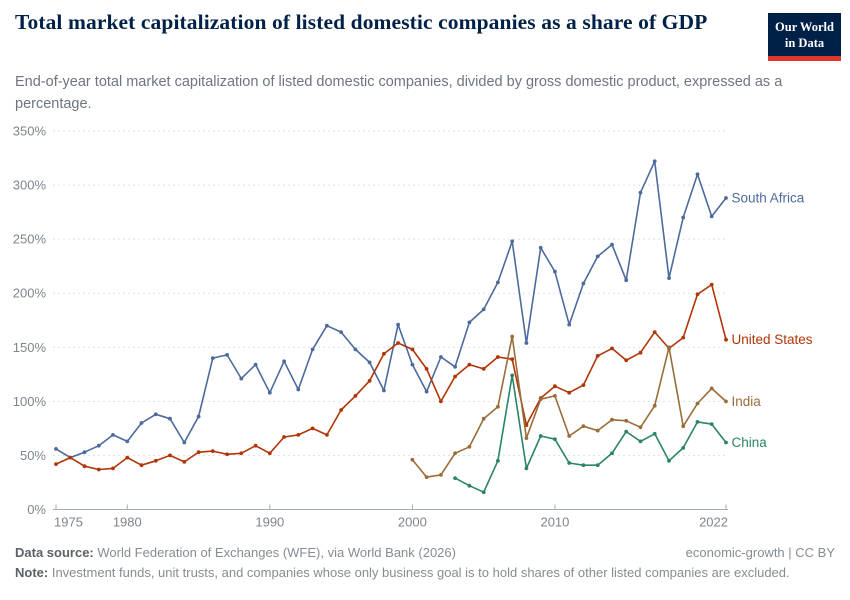 This screenshot has height=600, width=850. Describe the element at coordinates (540, 247) in the screenshot. I see `data-point-south-africa-2009` at that location.